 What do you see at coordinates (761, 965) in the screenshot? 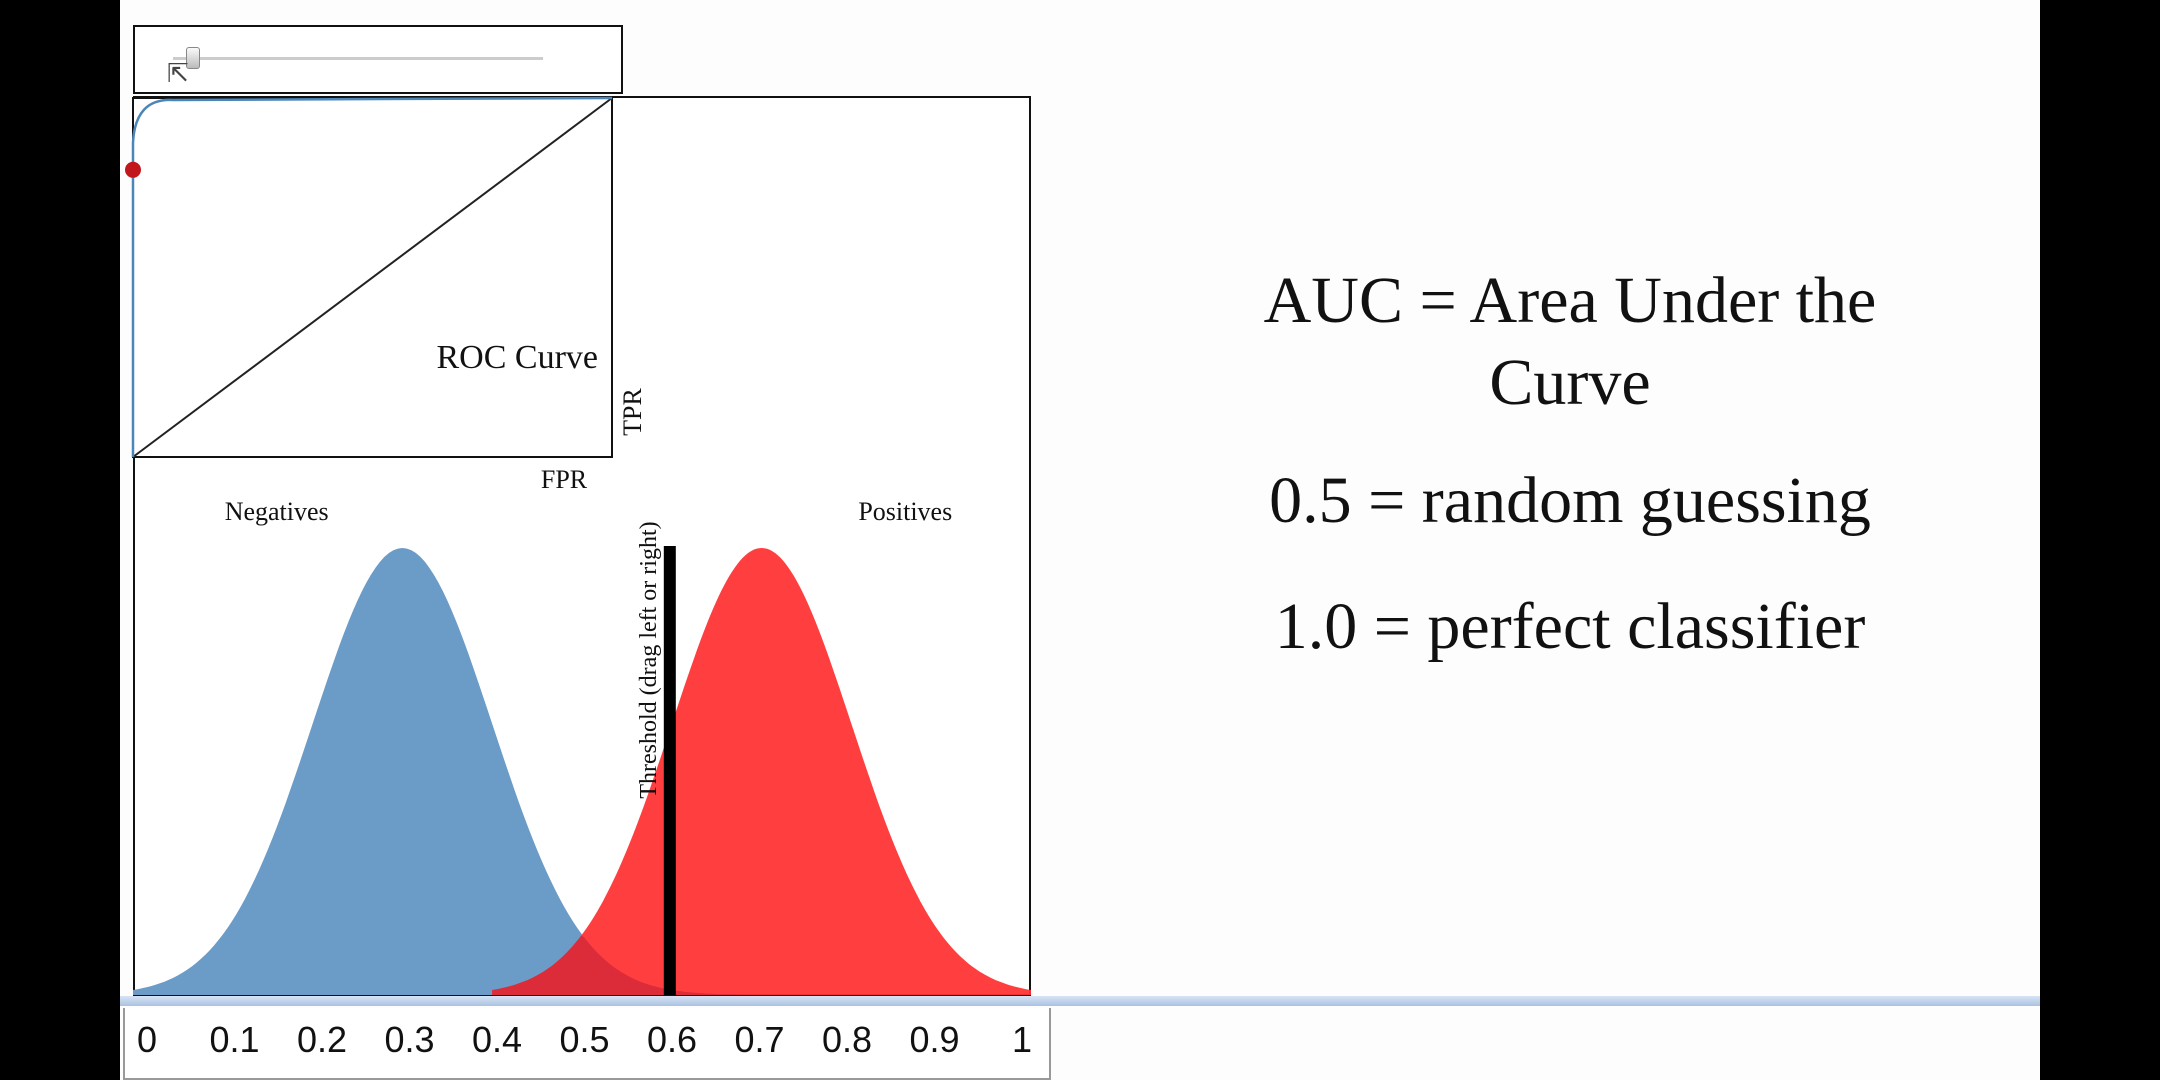
I see `overlap-area` at bounding box center [761, 965].